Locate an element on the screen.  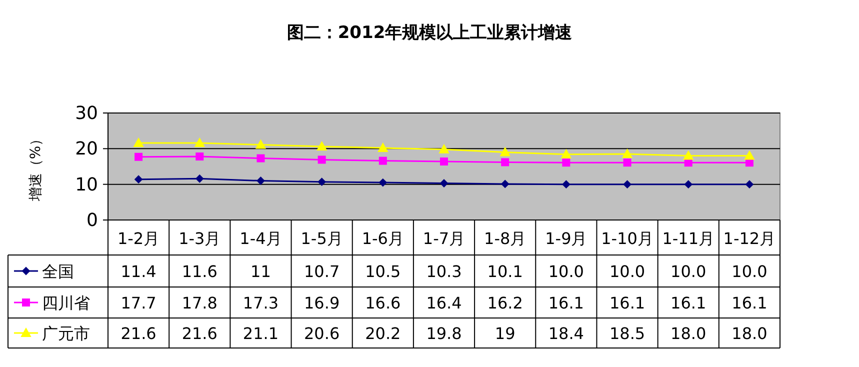
x-tick-label: 1-7月 is located at coordinates (444, 238).